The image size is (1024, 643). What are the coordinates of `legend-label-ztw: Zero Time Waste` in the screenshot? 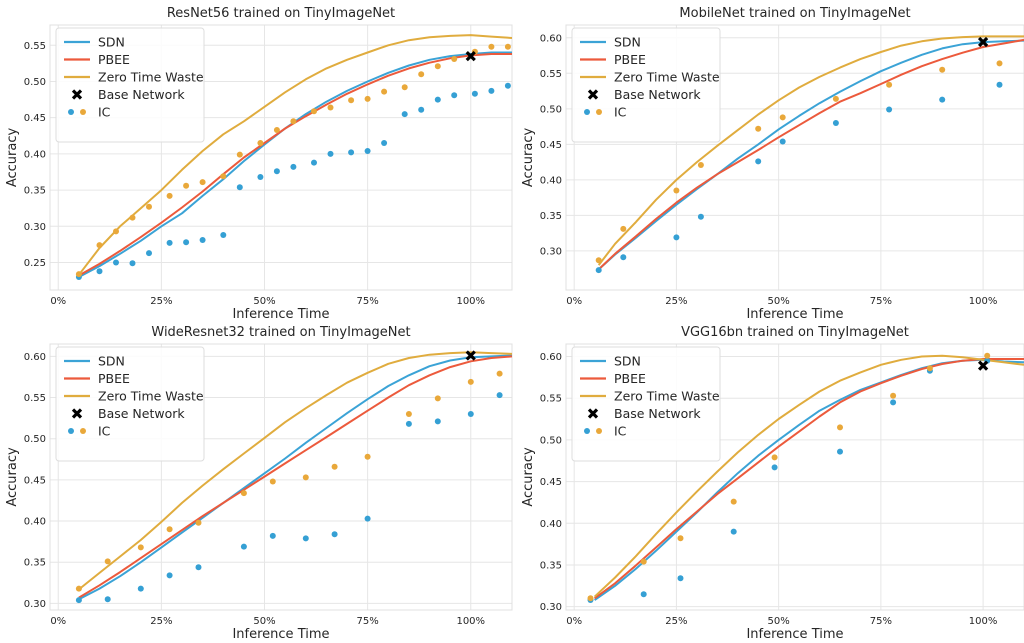 It's located at (667, 396).